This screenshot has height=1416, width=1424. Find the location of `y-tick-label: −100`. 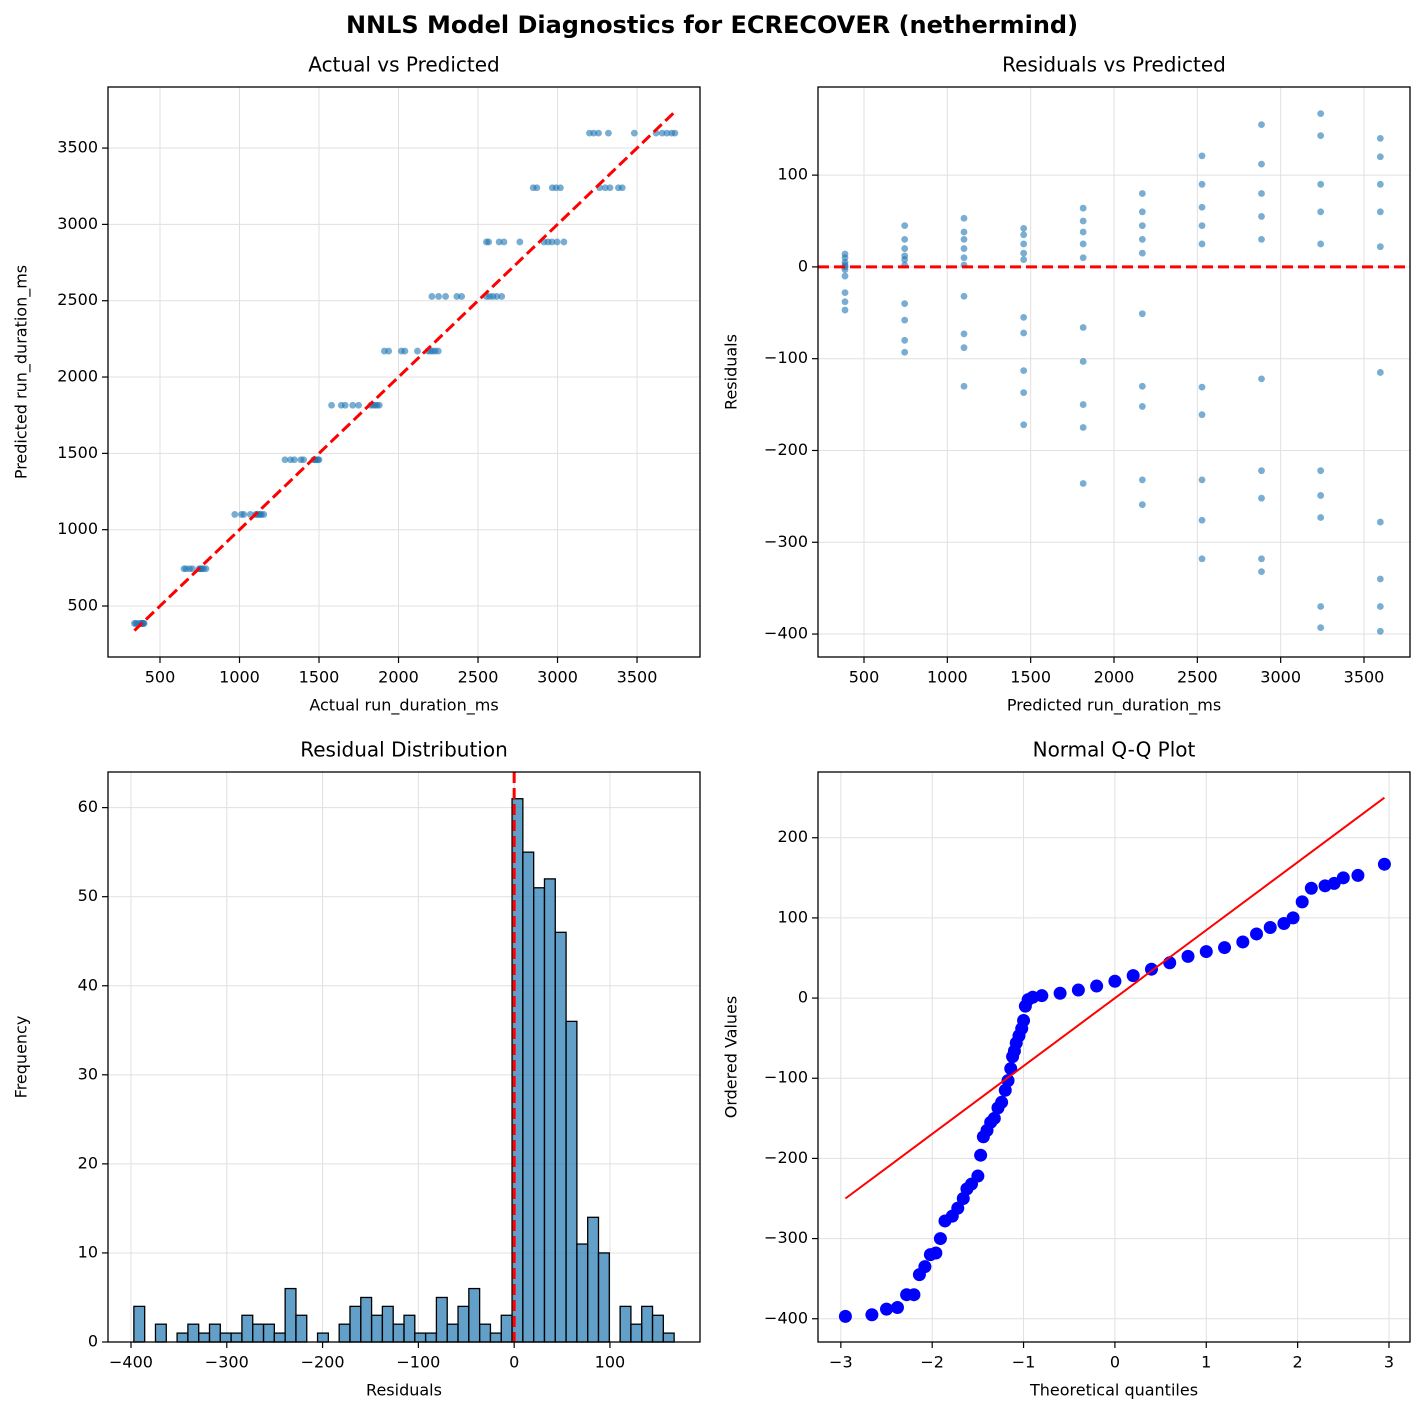

y-tick-label: −100 is located at coordinates (786, 1077).